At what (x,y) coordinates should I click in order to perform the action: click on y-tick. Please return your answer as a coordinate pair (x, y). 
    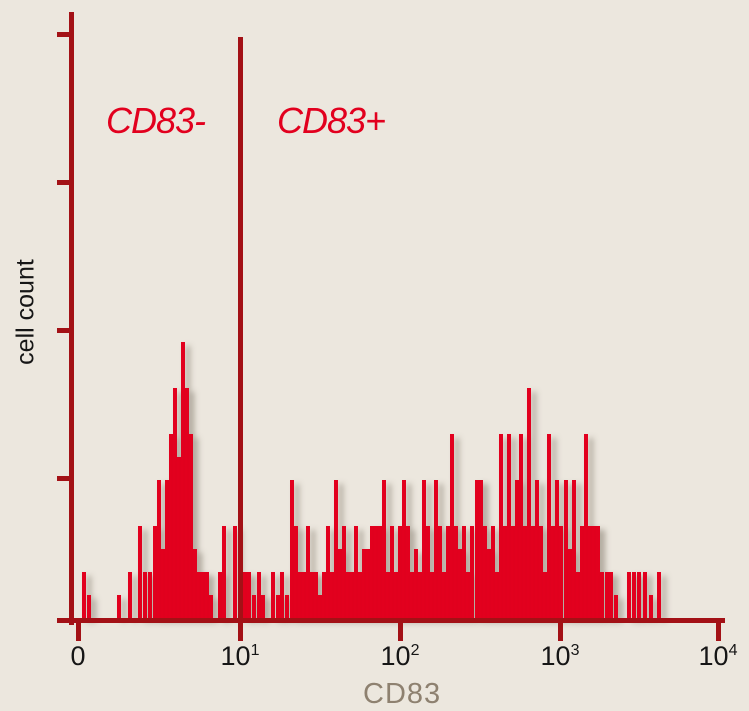
    Looking at the image, I should click on (63, 478).